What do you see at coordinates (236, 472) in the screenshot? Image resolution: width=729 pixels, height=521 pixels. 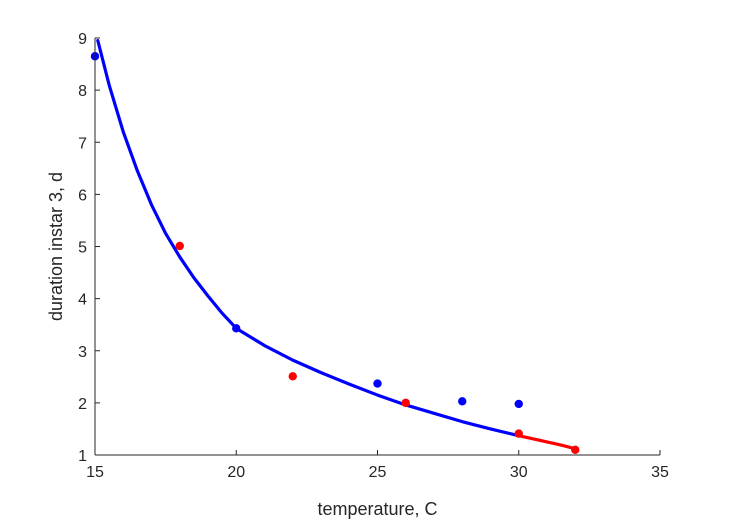 I see `x-tick-label: 20` at bounding box center [236, 472].